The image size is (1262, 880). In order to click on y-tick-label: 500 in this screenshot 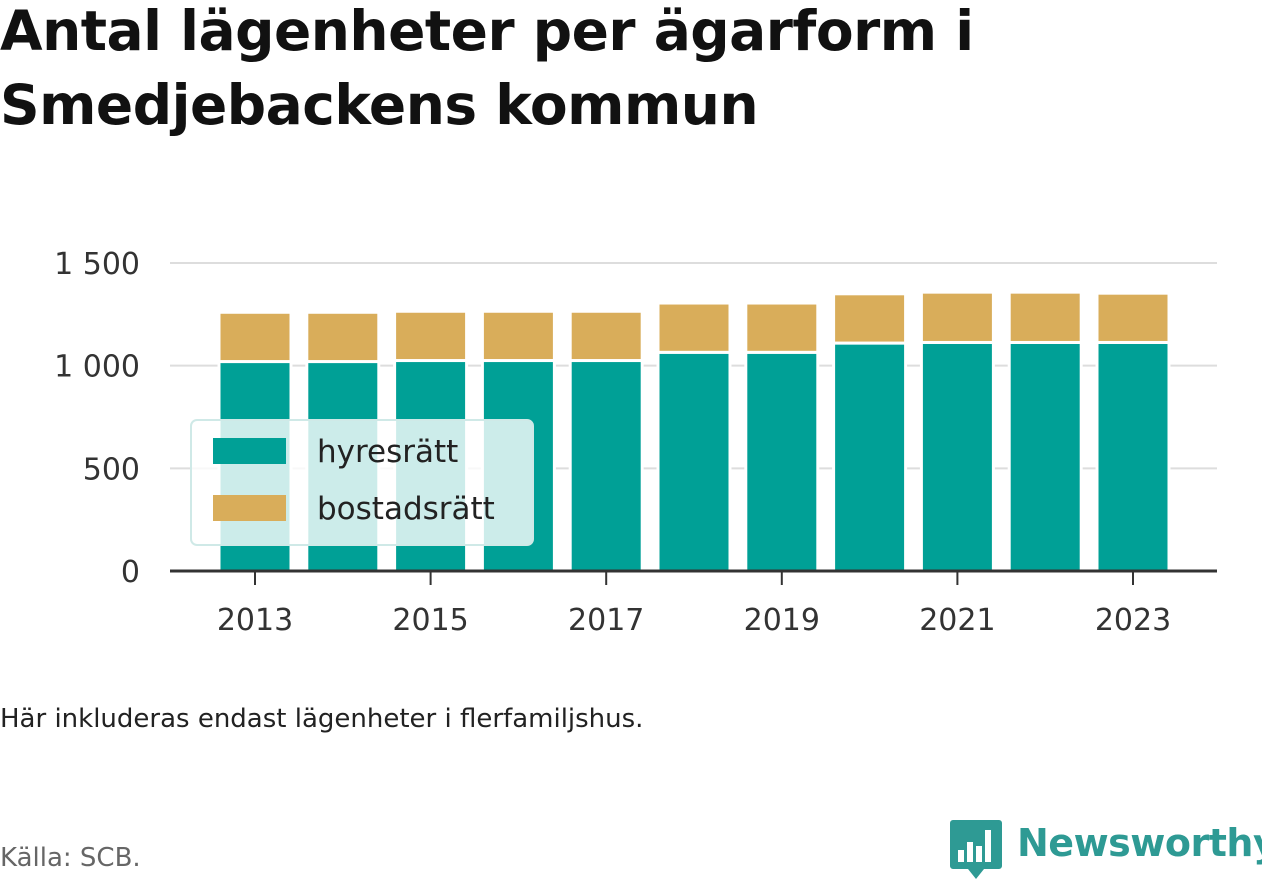, I will do `click(111, 469)`.